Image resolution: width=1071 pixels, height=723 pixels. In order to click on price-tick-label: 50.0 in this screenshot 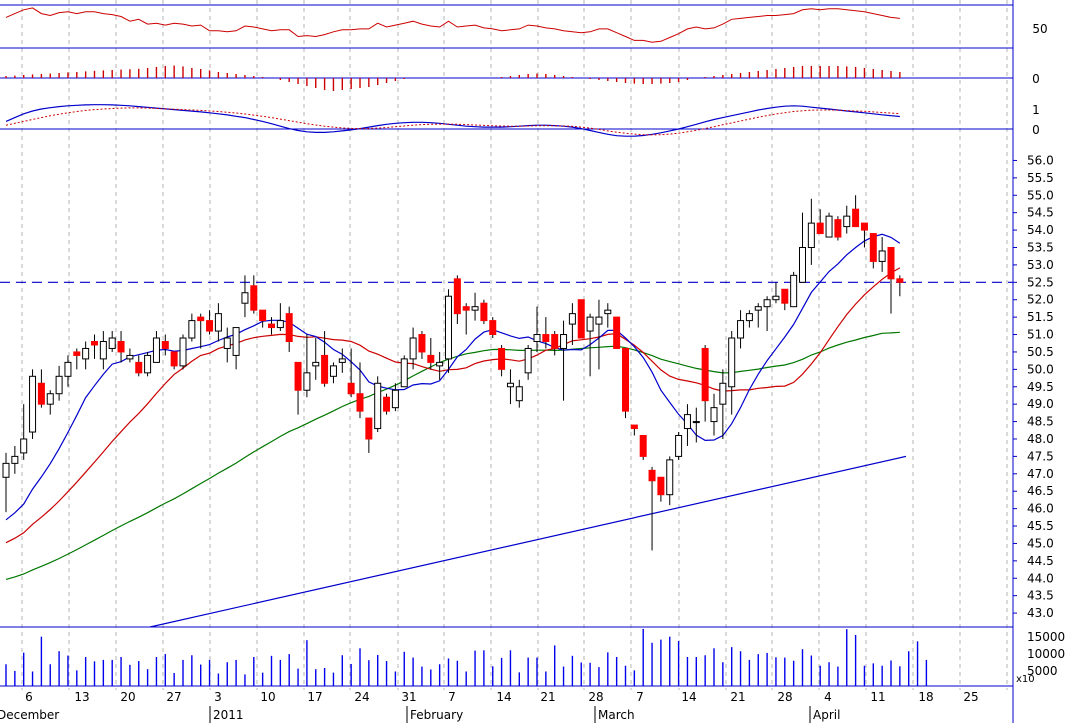, I will do `click(1040, 369)`.